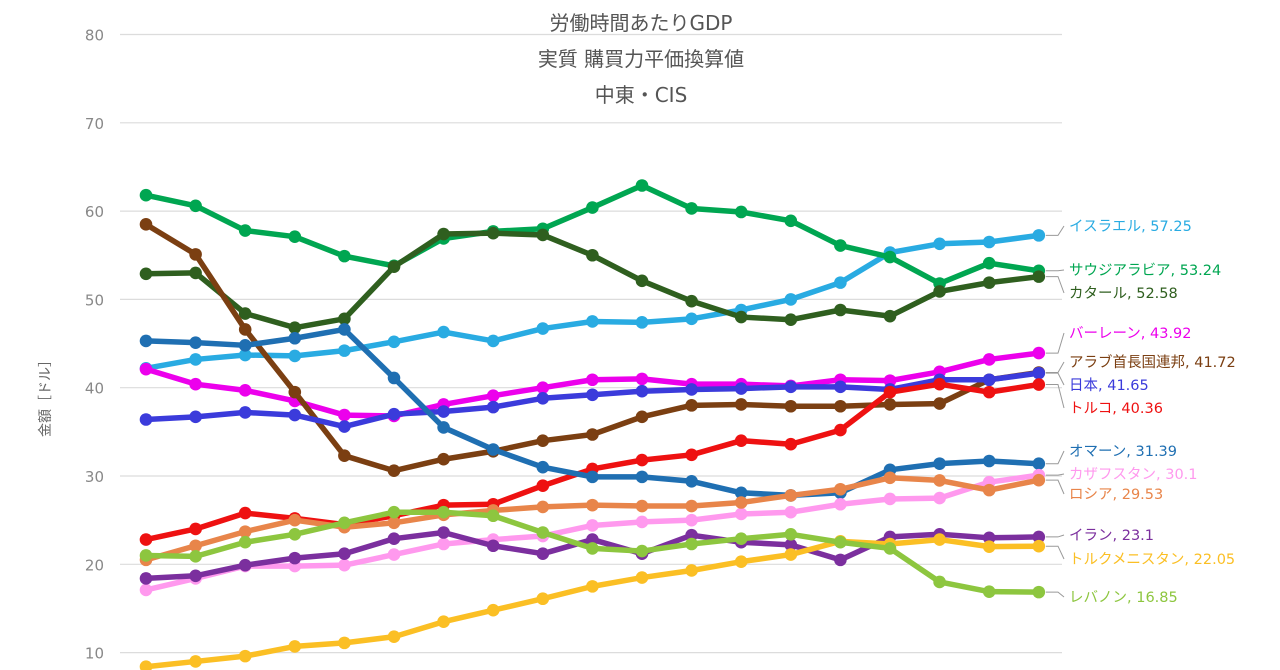 Image resolution: width=1280 pixels, height=670 pixels. I want to click on y-tick-label-10: 10, so click(94, 654).